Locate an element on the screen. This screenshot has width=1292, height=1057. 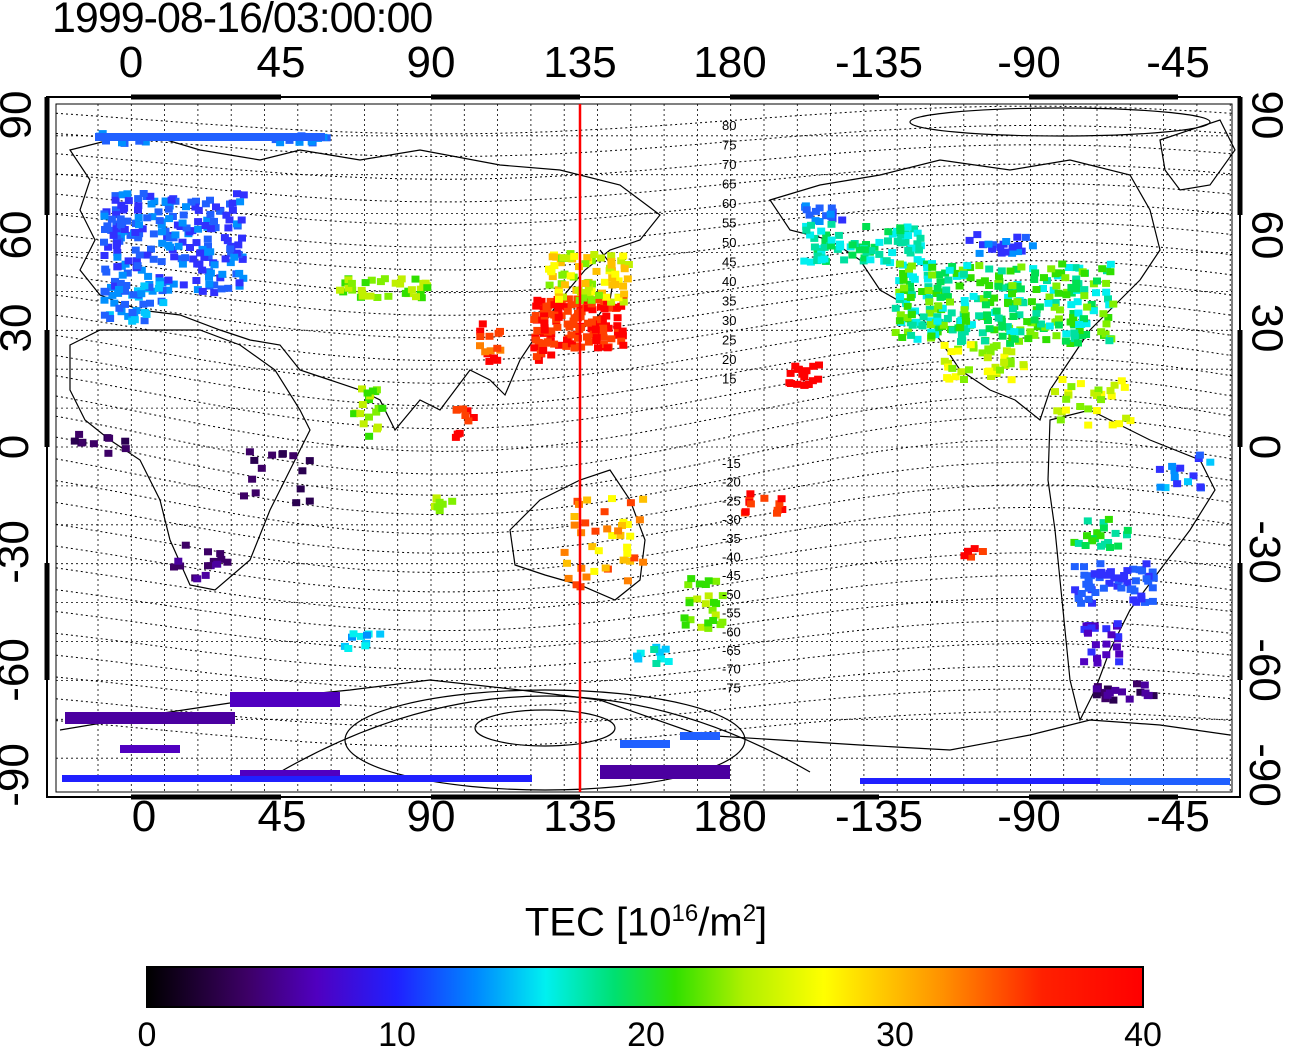
mlat-label-south: -35 is located at coordinates (731, 538).